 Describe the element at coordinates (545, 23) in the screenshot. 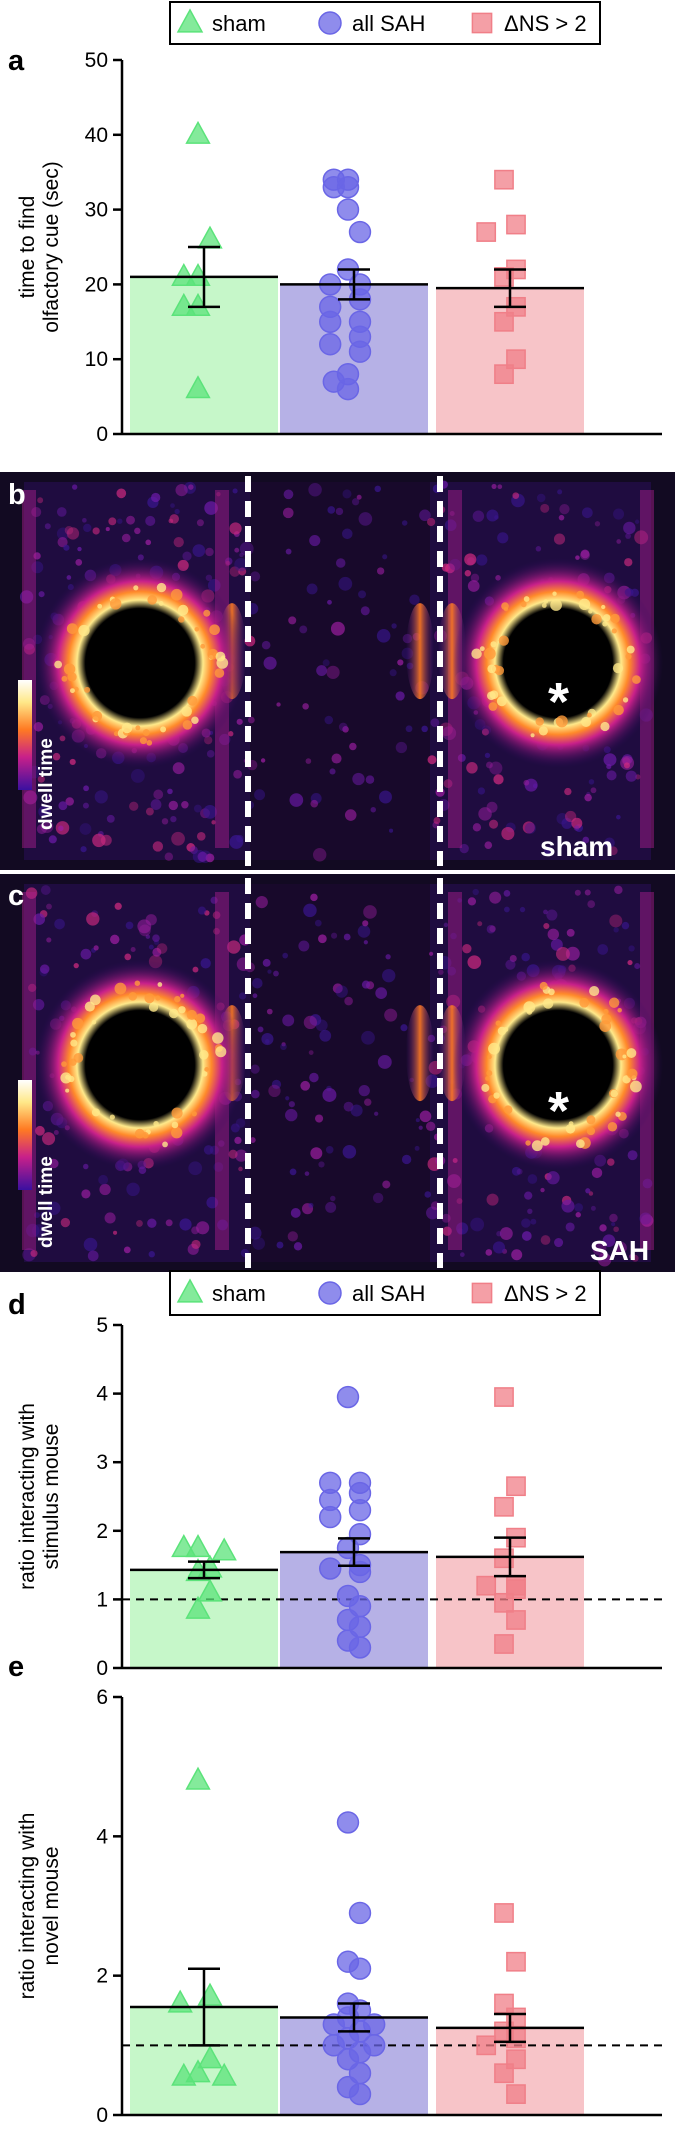

I see `legend-label: ΔNS > 2` at that location.